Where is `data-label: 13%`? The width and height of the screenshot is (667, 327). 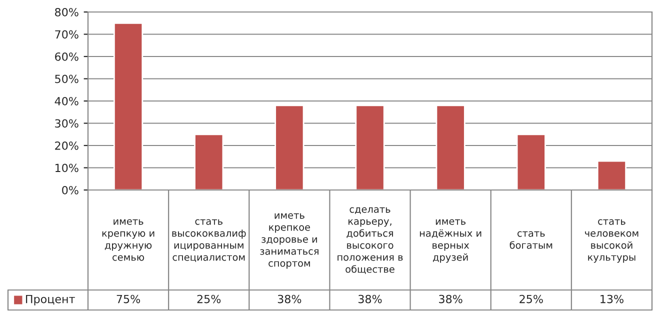 data-label: 13% is located at coordinates (612, 299).